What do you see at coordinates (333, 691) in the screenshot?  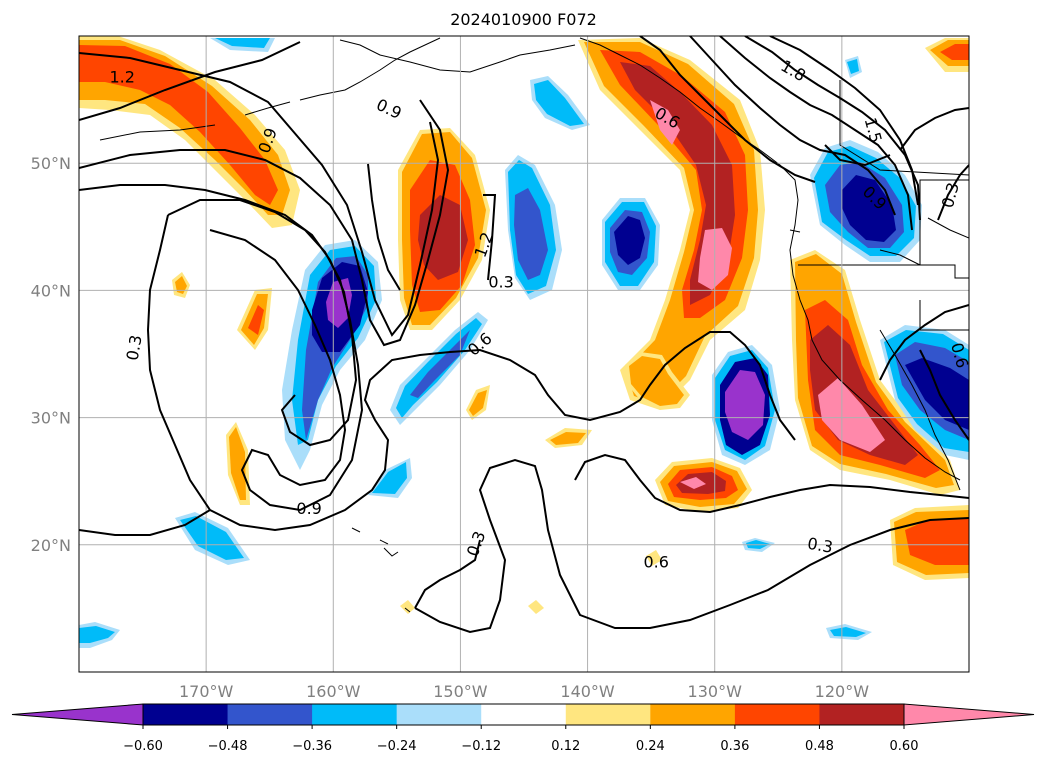 I see `lon-tick-label: 160°W` at bounding box center [333, 691].